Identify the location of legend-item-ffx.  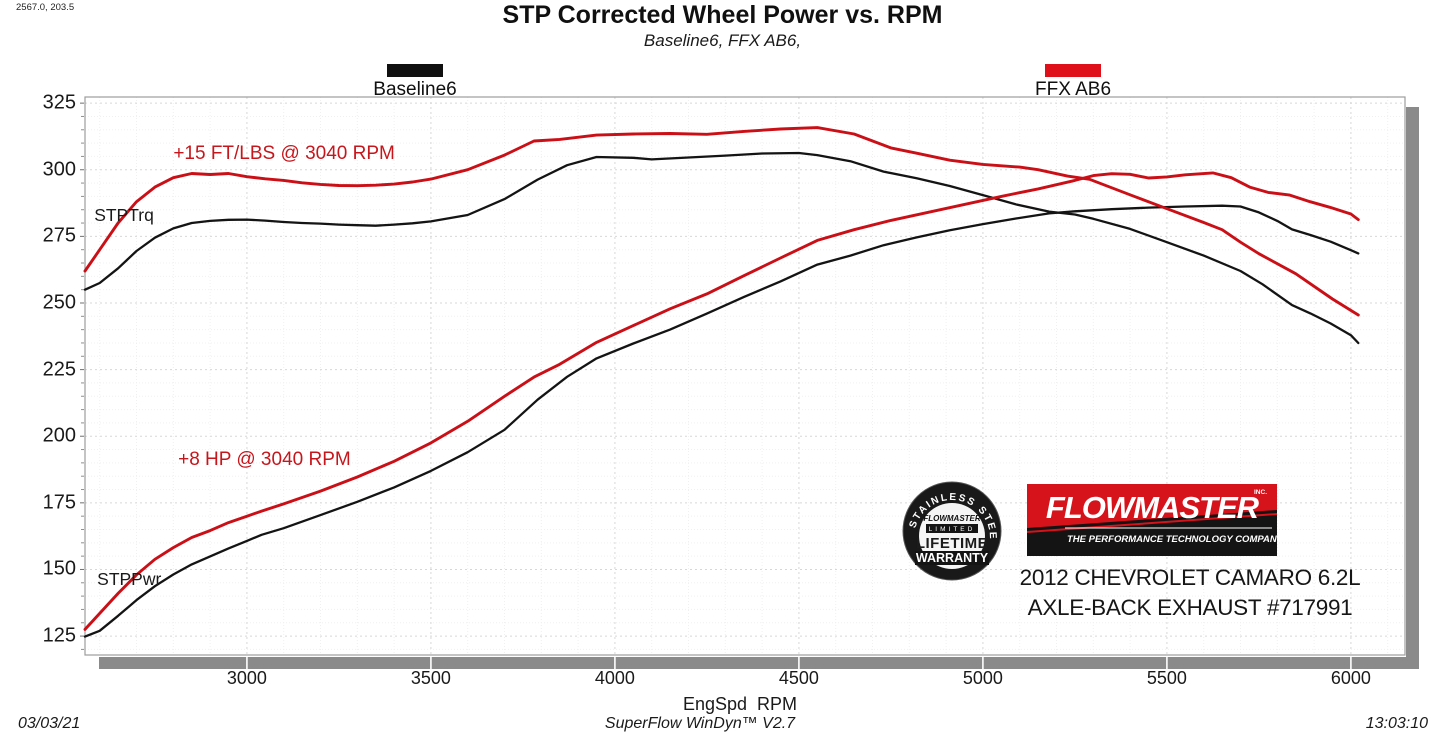
(1073, 70).